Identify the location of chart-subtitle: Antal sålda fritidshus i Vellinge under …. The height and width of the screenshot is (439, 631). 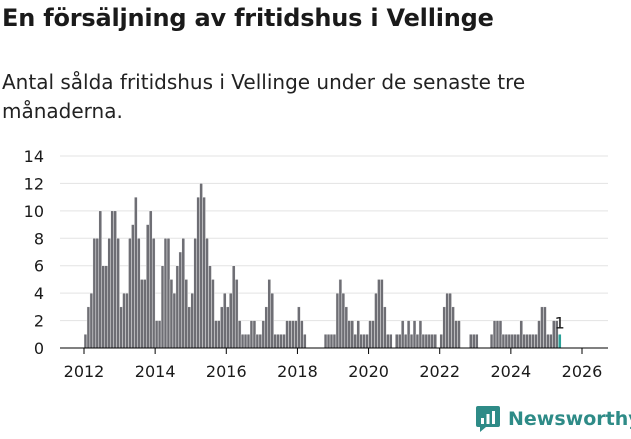
(264, 96).